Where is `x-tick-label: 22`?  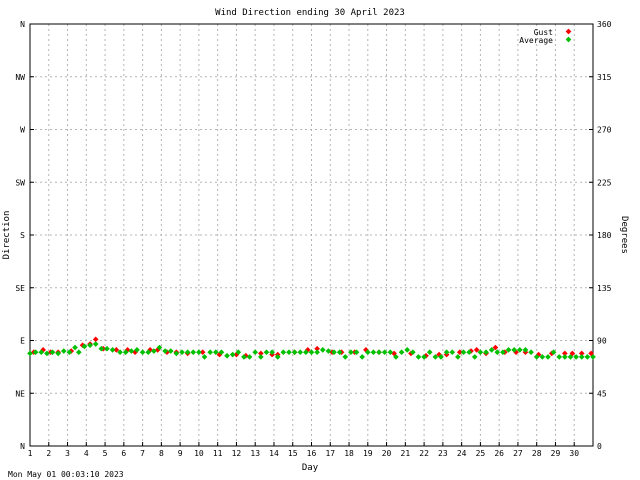 x-tick-label: 22 is located at coordinates (424, 453).